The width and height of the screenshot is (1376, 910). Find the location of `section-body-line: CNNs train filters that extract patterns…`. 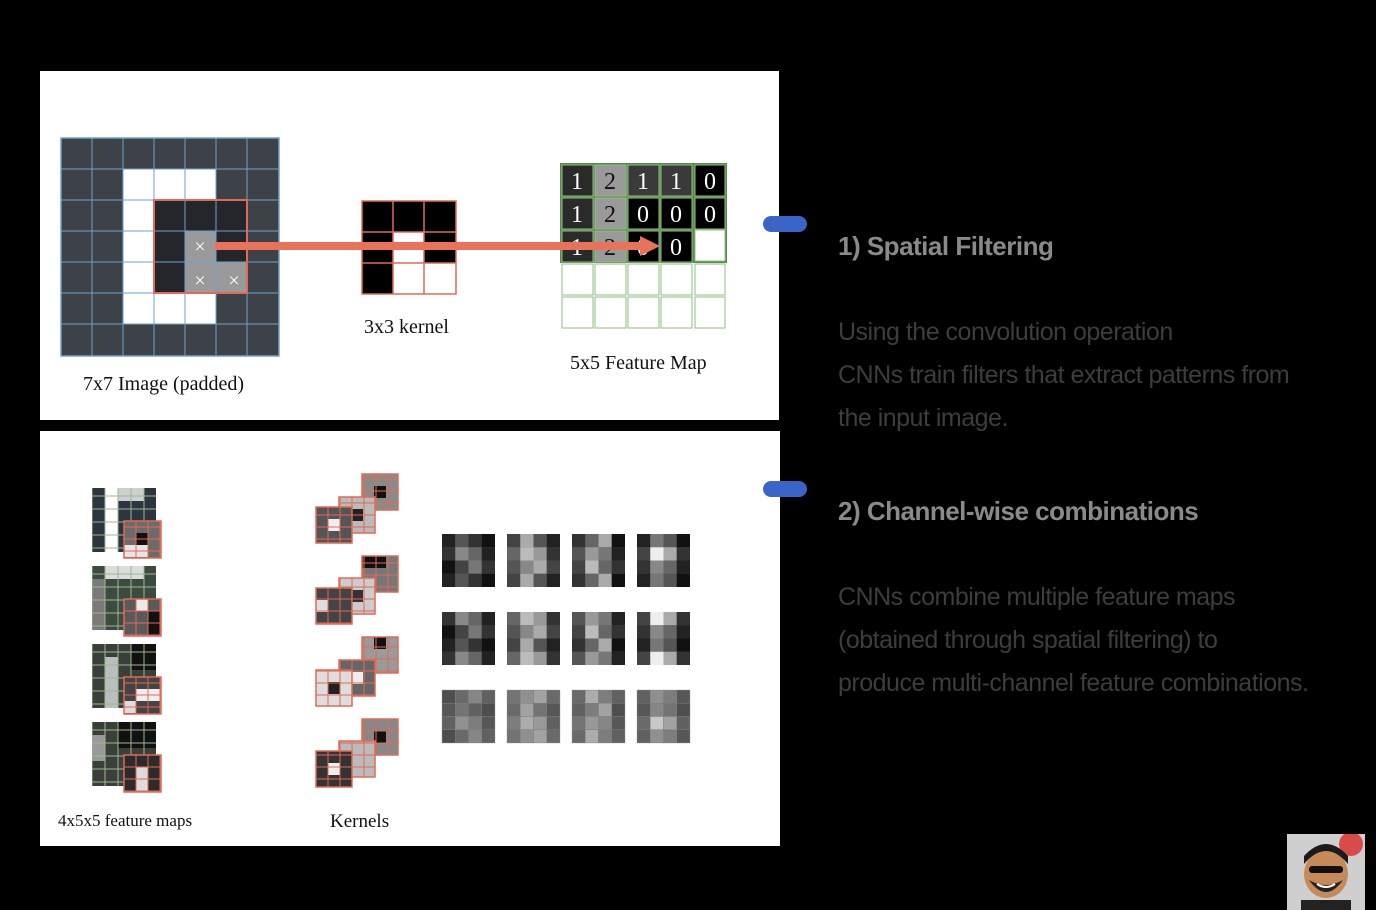

section-body-line: CNNs train filters that extract patterns… is located at coordinates (1064, 375).